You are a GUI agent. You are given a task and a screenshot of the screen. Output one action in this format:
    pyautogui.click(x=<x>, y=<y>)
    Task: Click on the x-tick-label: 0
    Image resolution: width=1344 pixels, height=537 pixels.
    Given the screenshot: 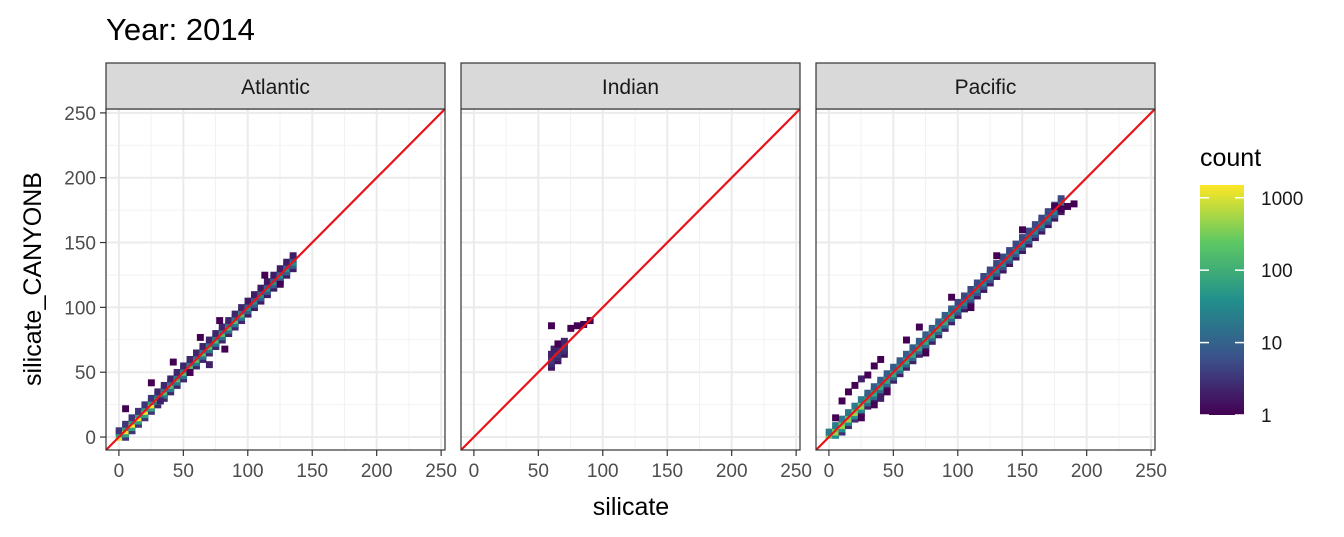 What is the action you would take?
    pyautogui.click(x=829, y=471)
    